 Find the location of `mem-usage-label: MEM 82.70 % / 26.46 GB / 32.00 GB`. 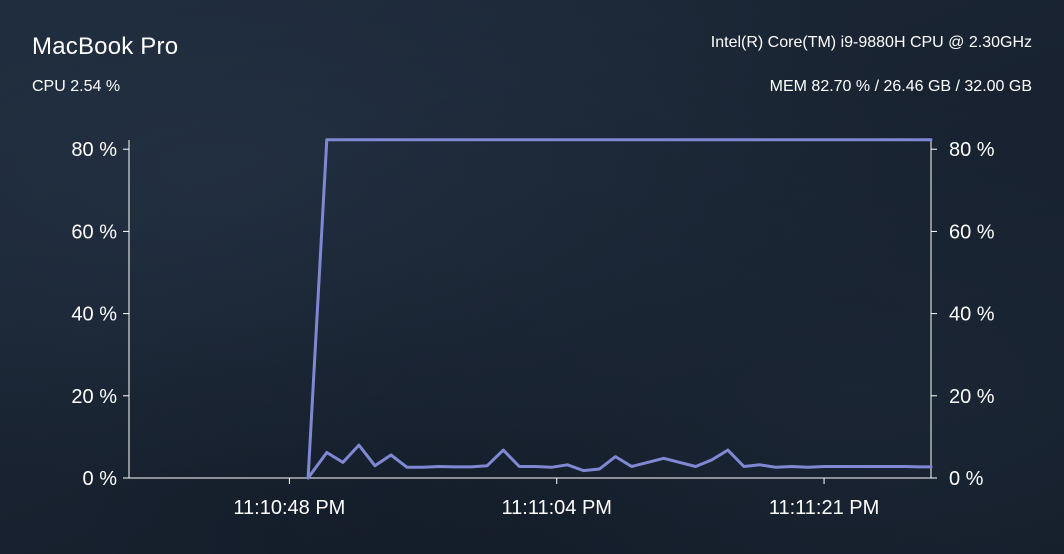

mem-usage-label: MEM 82.70 % / 26.46 GB / 32.00 GB is located at coordinates (900, 86).